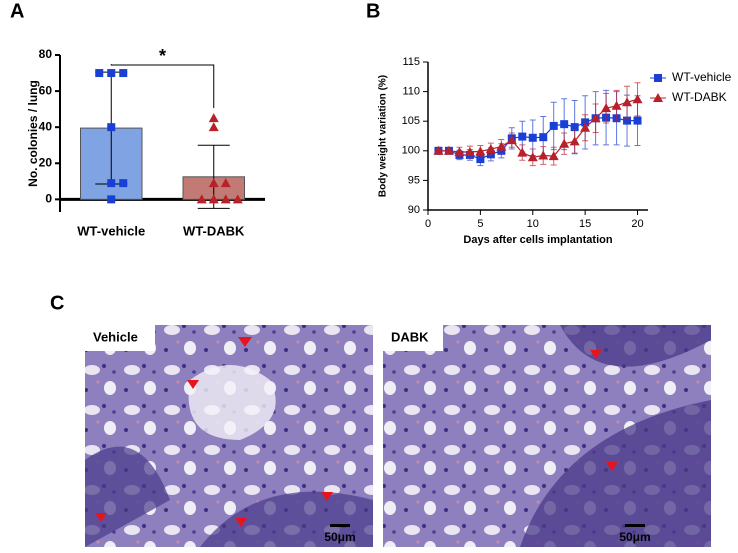  Describe the element at coordinates (46, 90) in the screenshot. I see `y-tick-label: 60` at that location.